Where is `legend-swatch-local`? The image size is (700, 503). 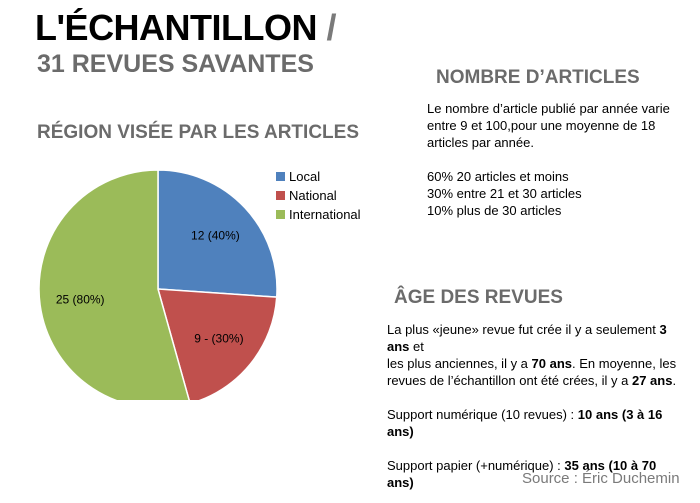
legend-swatch-local is located at coordinates (280, 176).